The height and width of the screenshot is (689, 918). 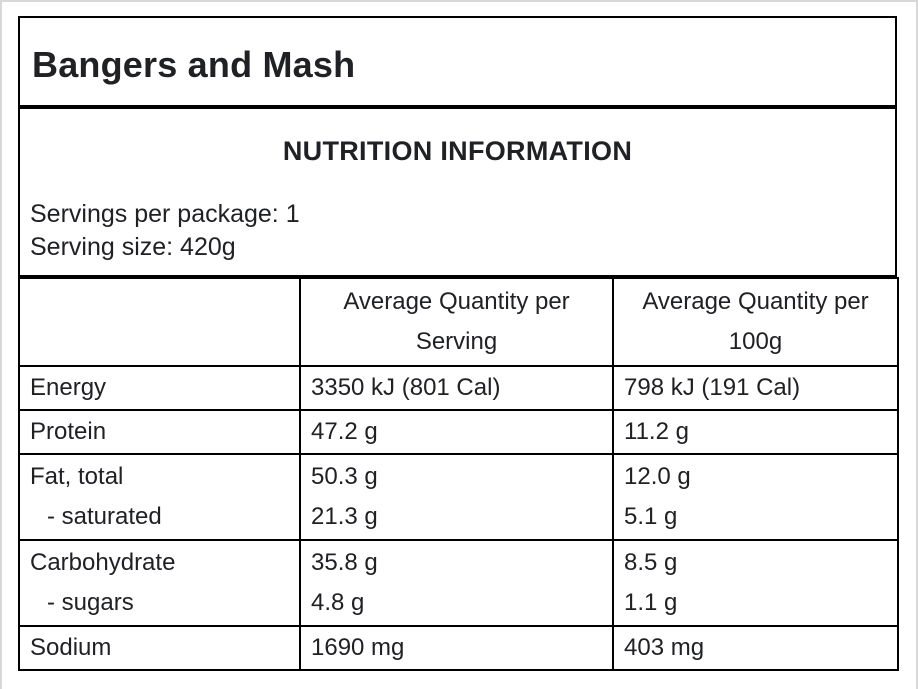 I want to click on cell-text: Fat, total, so click(x=77, y=476).